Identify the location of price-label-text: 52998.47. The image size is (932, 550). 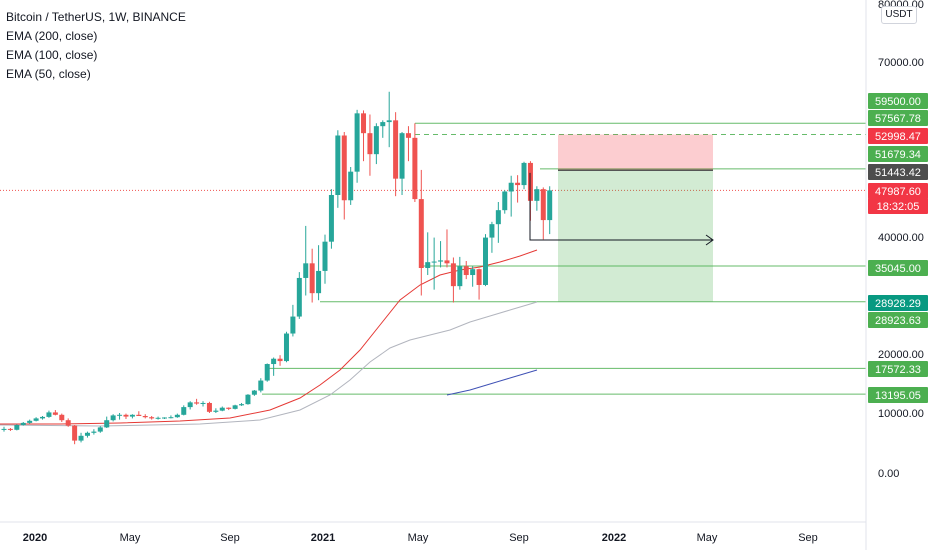
(898, 137).